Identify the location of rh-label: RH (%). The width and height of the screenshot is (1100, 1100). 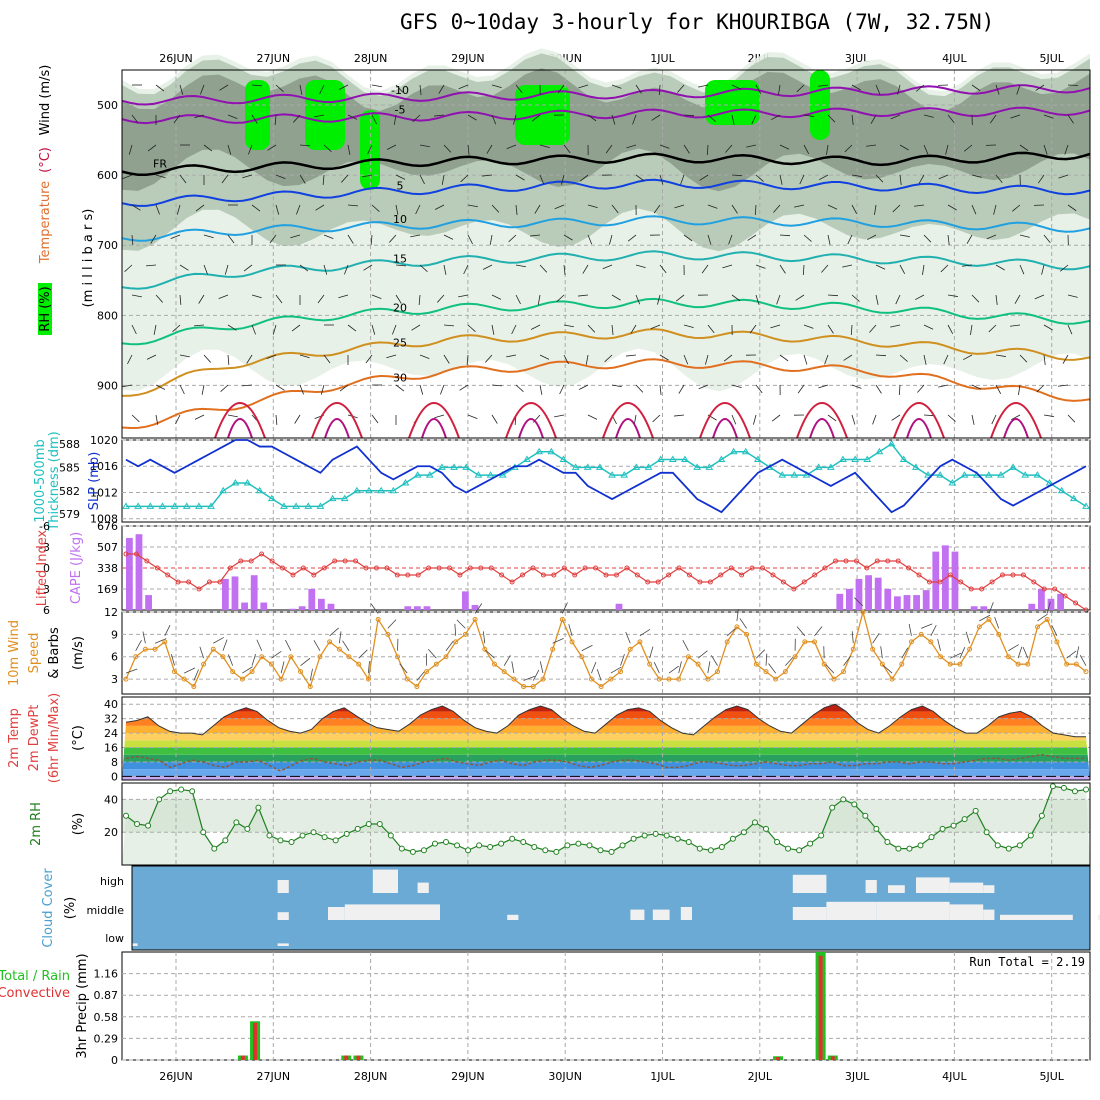
(45, 308).